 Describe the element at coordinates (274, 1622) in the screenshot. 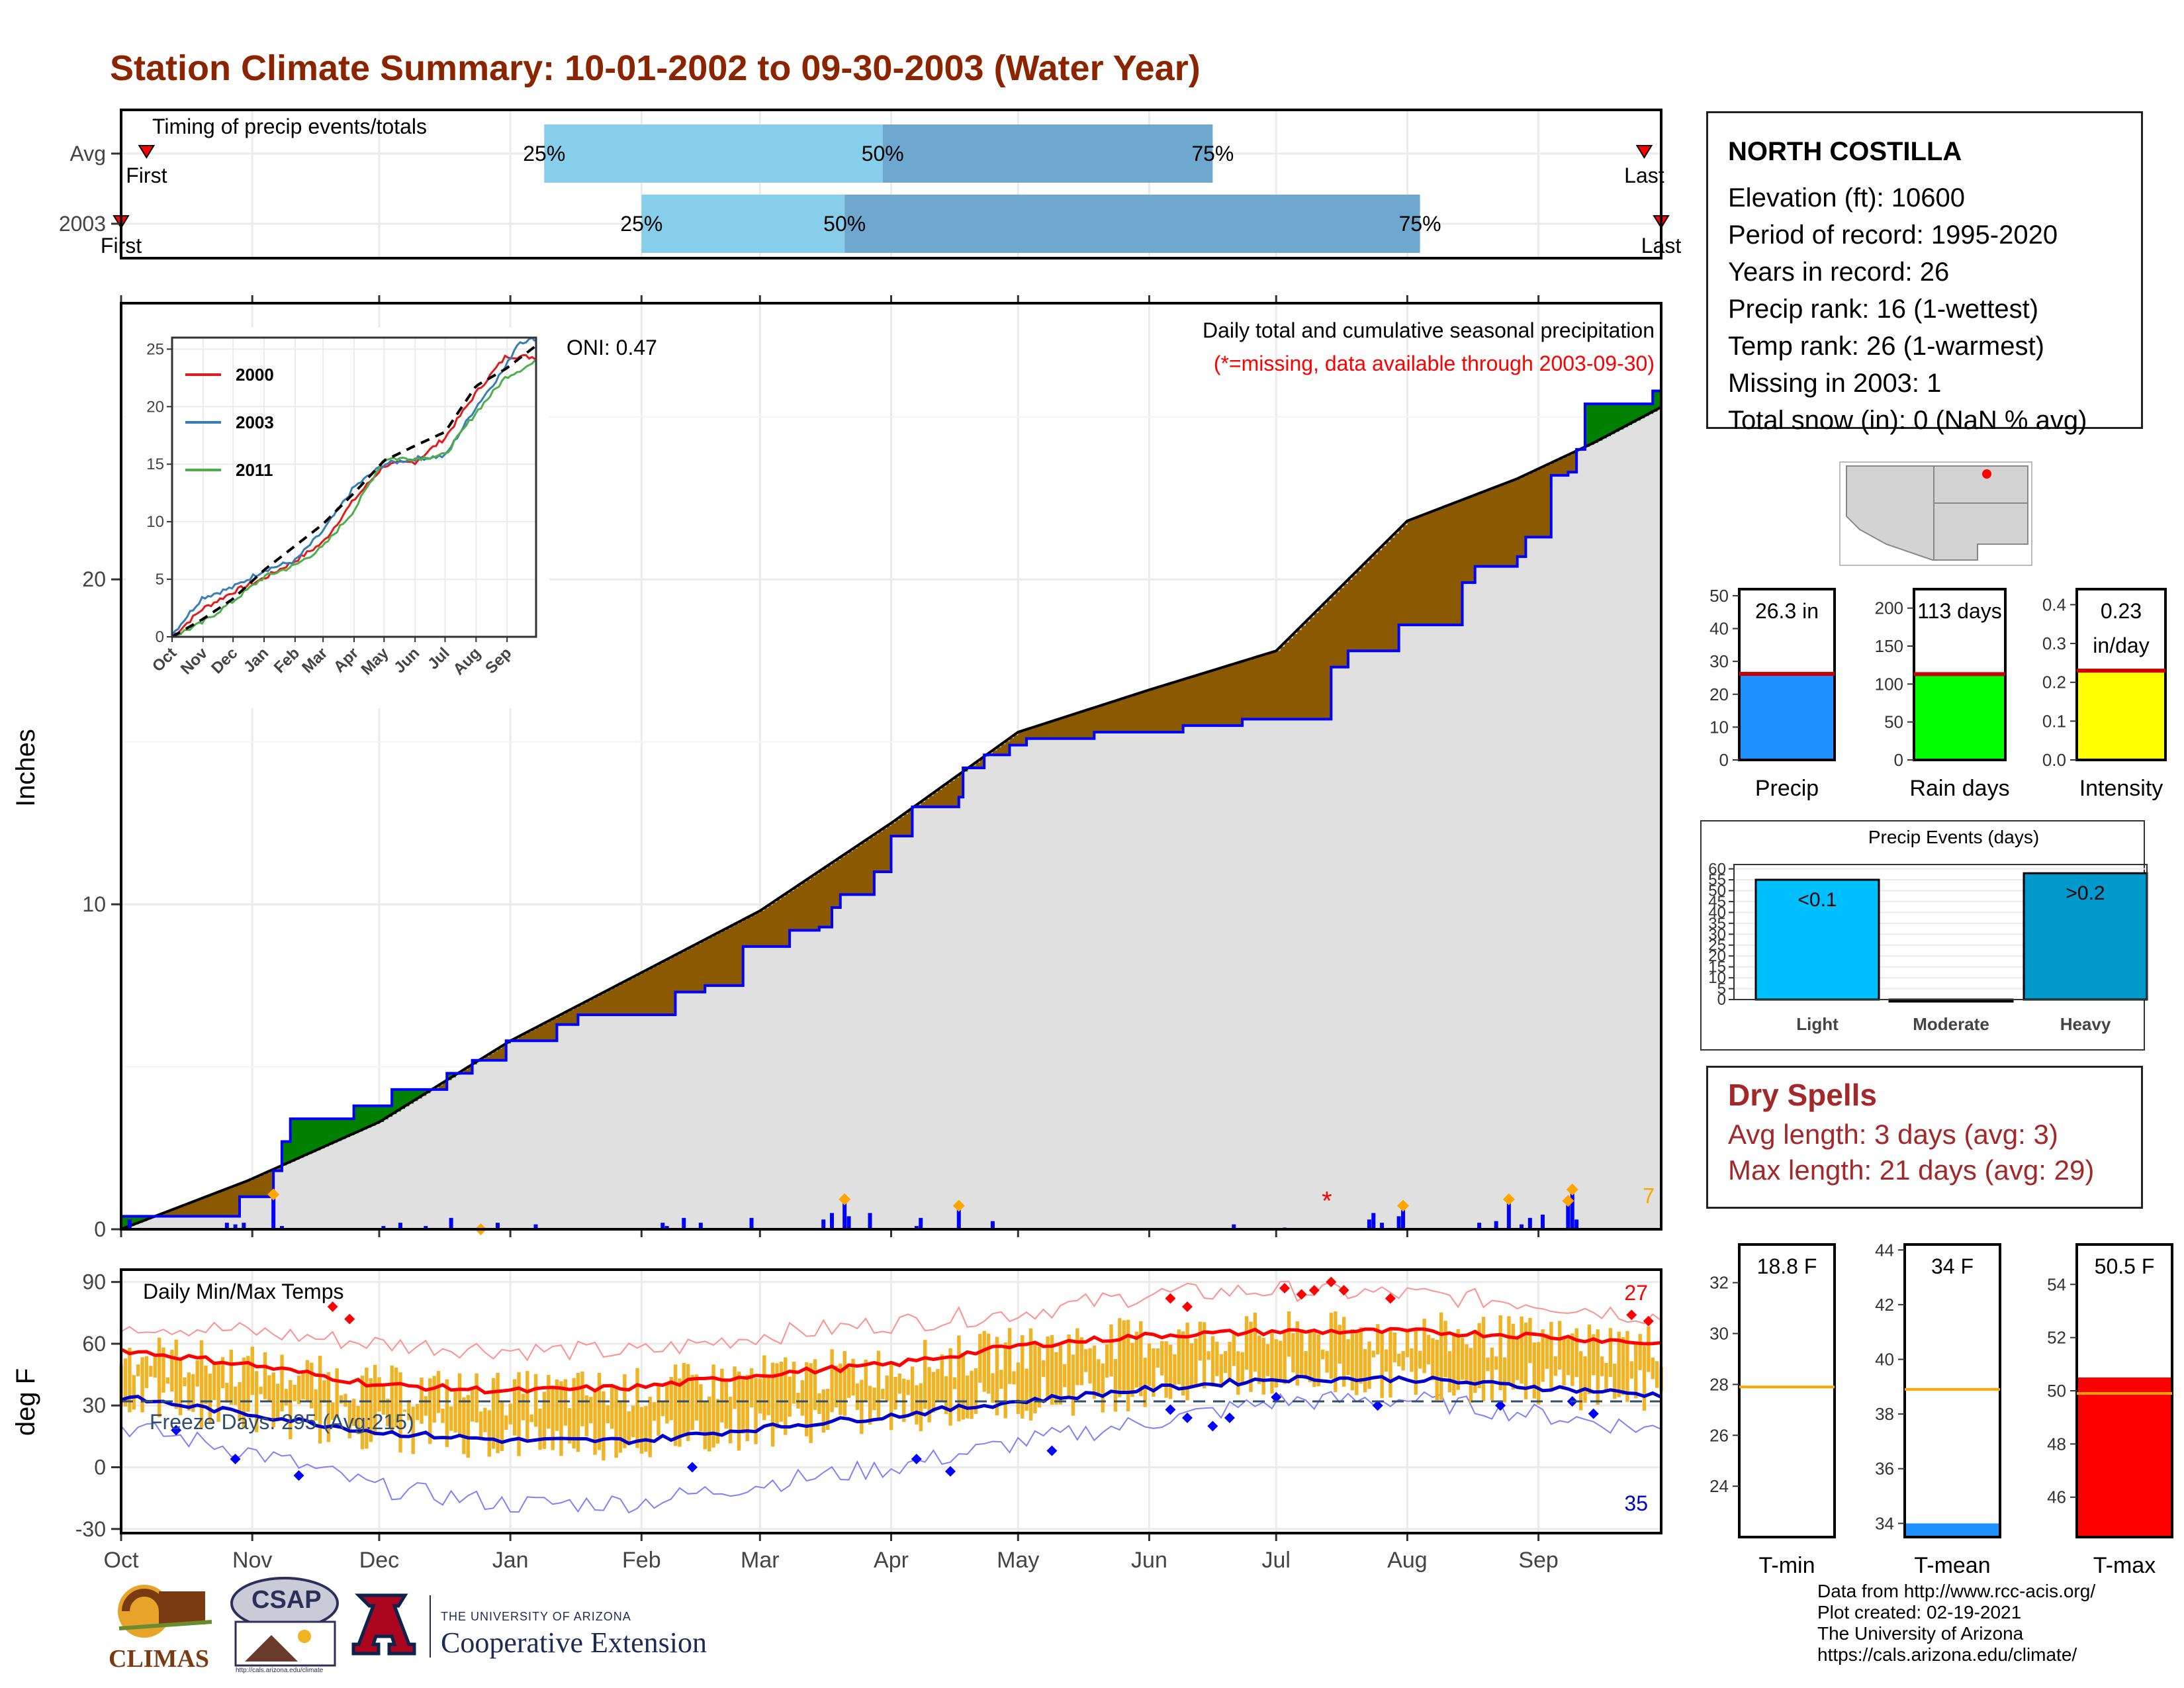

I see `logo-graphics` at that location.